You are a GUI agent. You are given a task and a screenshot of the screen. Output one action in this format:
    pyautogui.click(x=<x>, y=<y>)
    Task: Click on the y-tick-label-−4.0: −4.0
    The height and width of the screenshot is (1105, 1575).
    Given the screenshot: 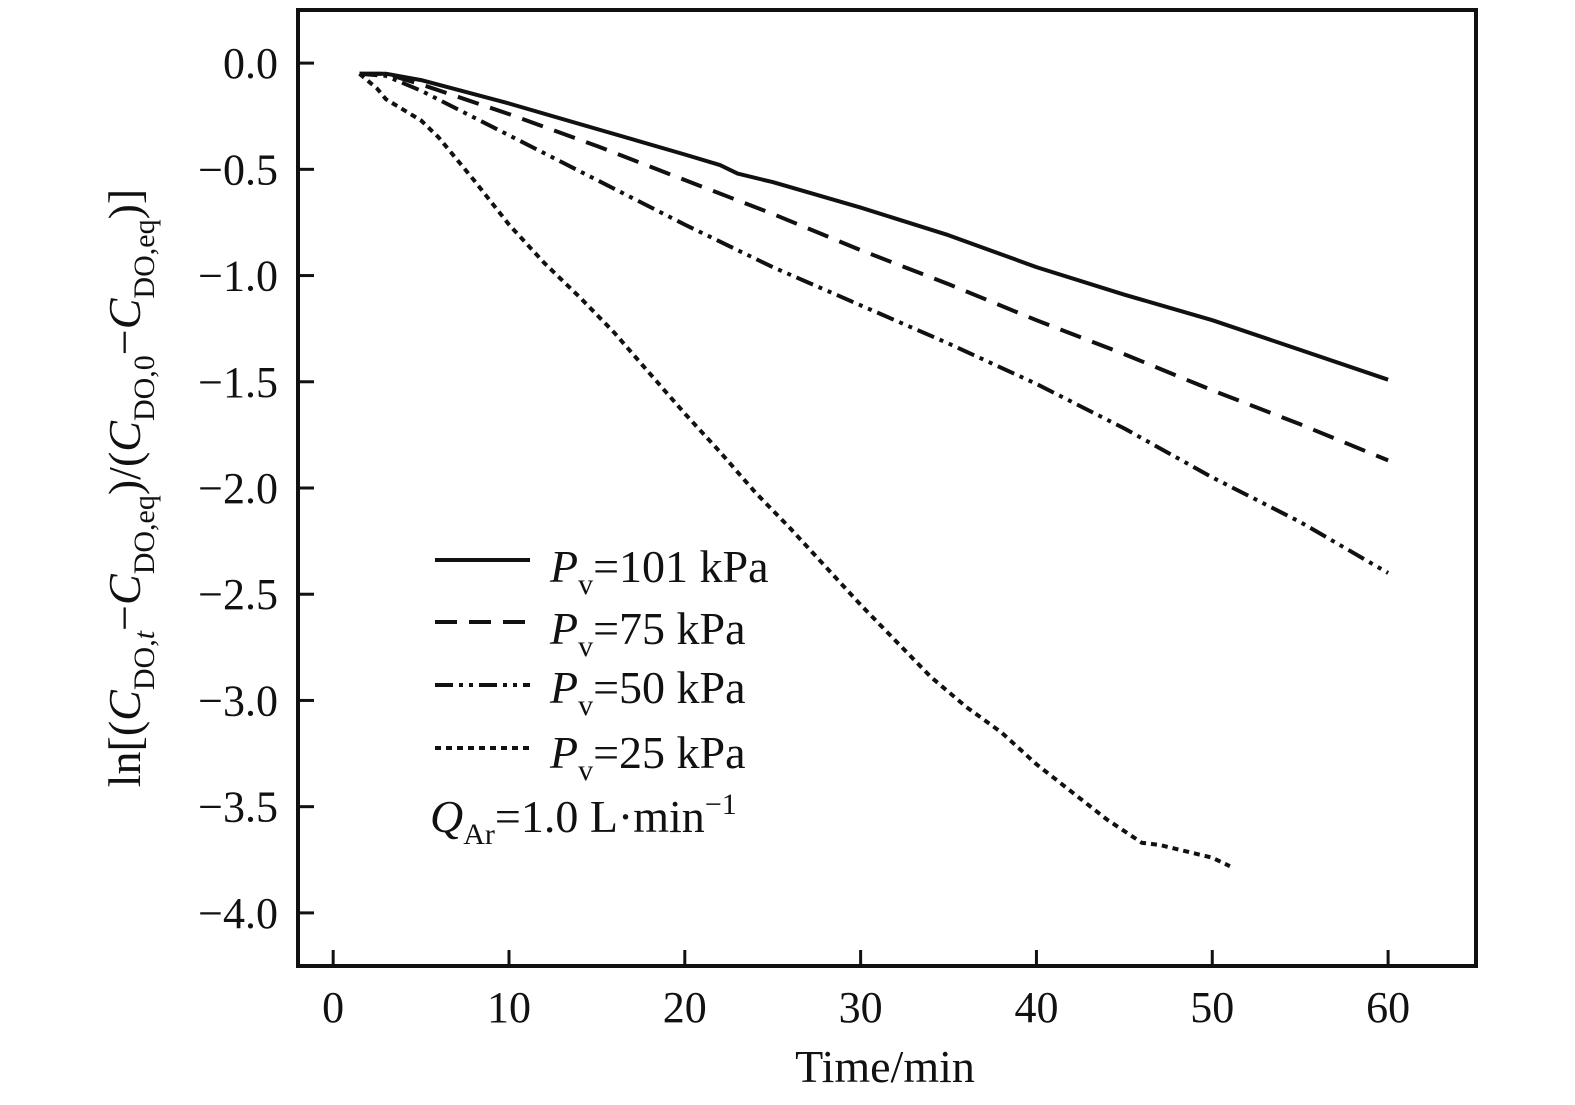 What is the action you would take?
    pyautogui.click(x=238, y=913)
    